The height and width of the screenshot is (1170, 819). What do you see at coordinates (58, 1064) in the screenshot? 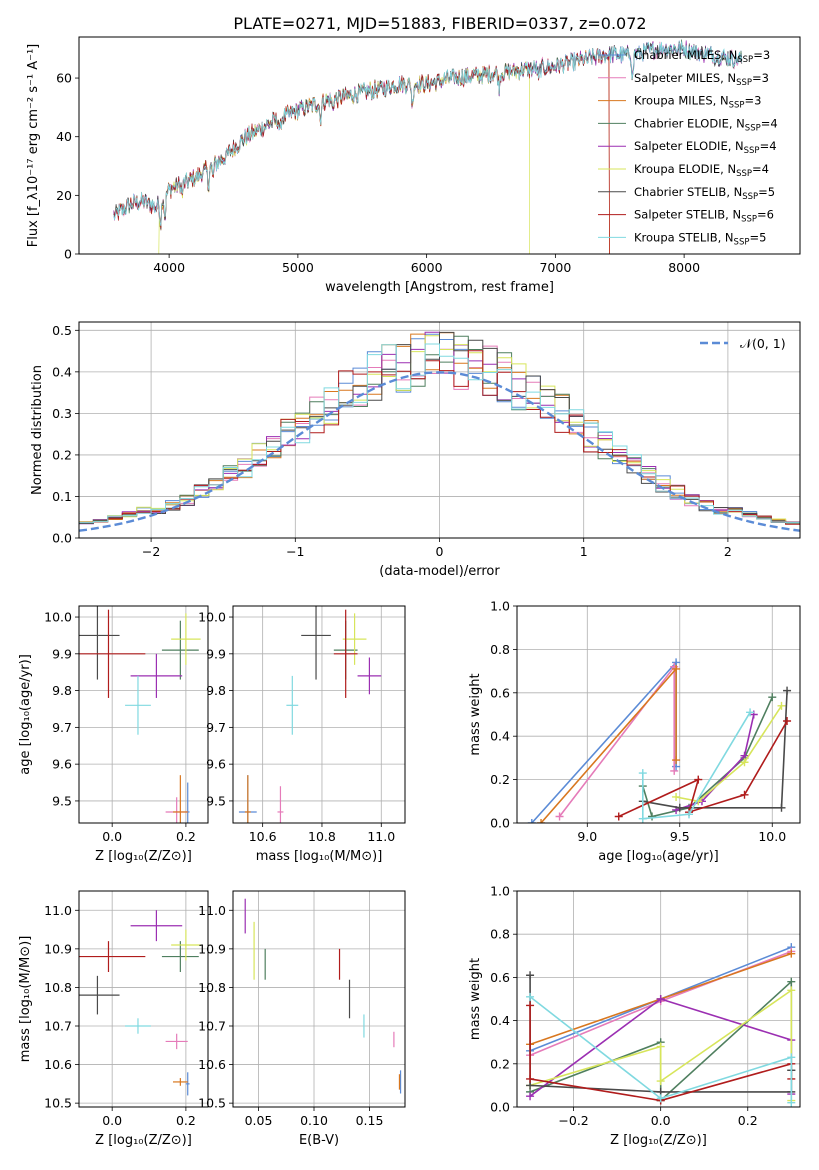
I see `y-tick-label: 10.6` at bounding box center [58, 1064].